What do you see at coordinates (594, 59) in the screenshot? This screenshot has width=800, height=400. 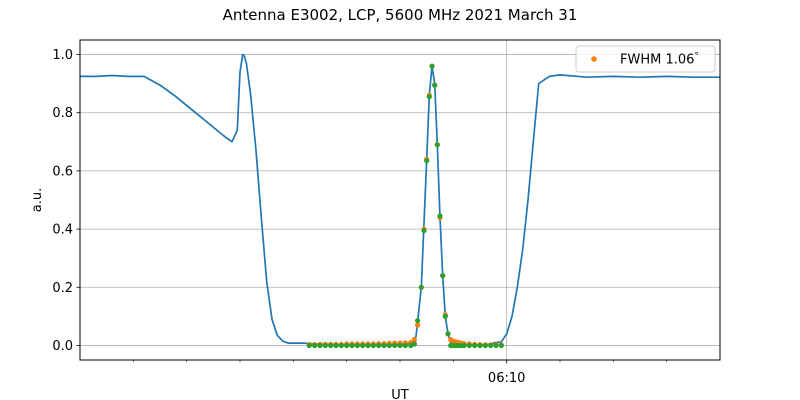 I see `legend-marker` at bounding box center [594, 59].